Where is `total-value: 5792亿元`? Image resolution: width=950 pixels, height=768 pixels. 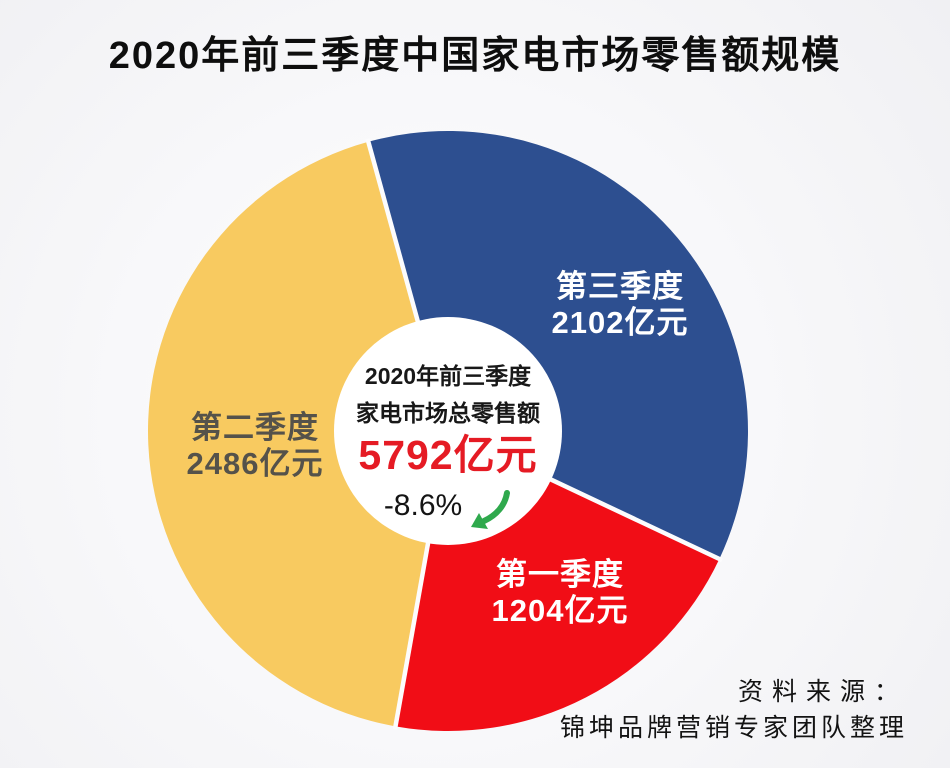
total-value: 5792亿元 is located at coordinates (448, 455).